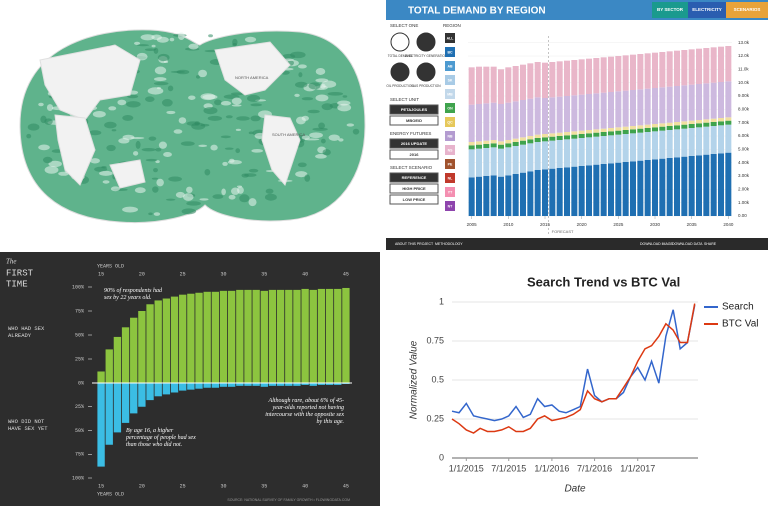 This screenshot has width=768, height=506. I want to click on footer-link: ABOUT THIS PROJECT, so click(414, 244).